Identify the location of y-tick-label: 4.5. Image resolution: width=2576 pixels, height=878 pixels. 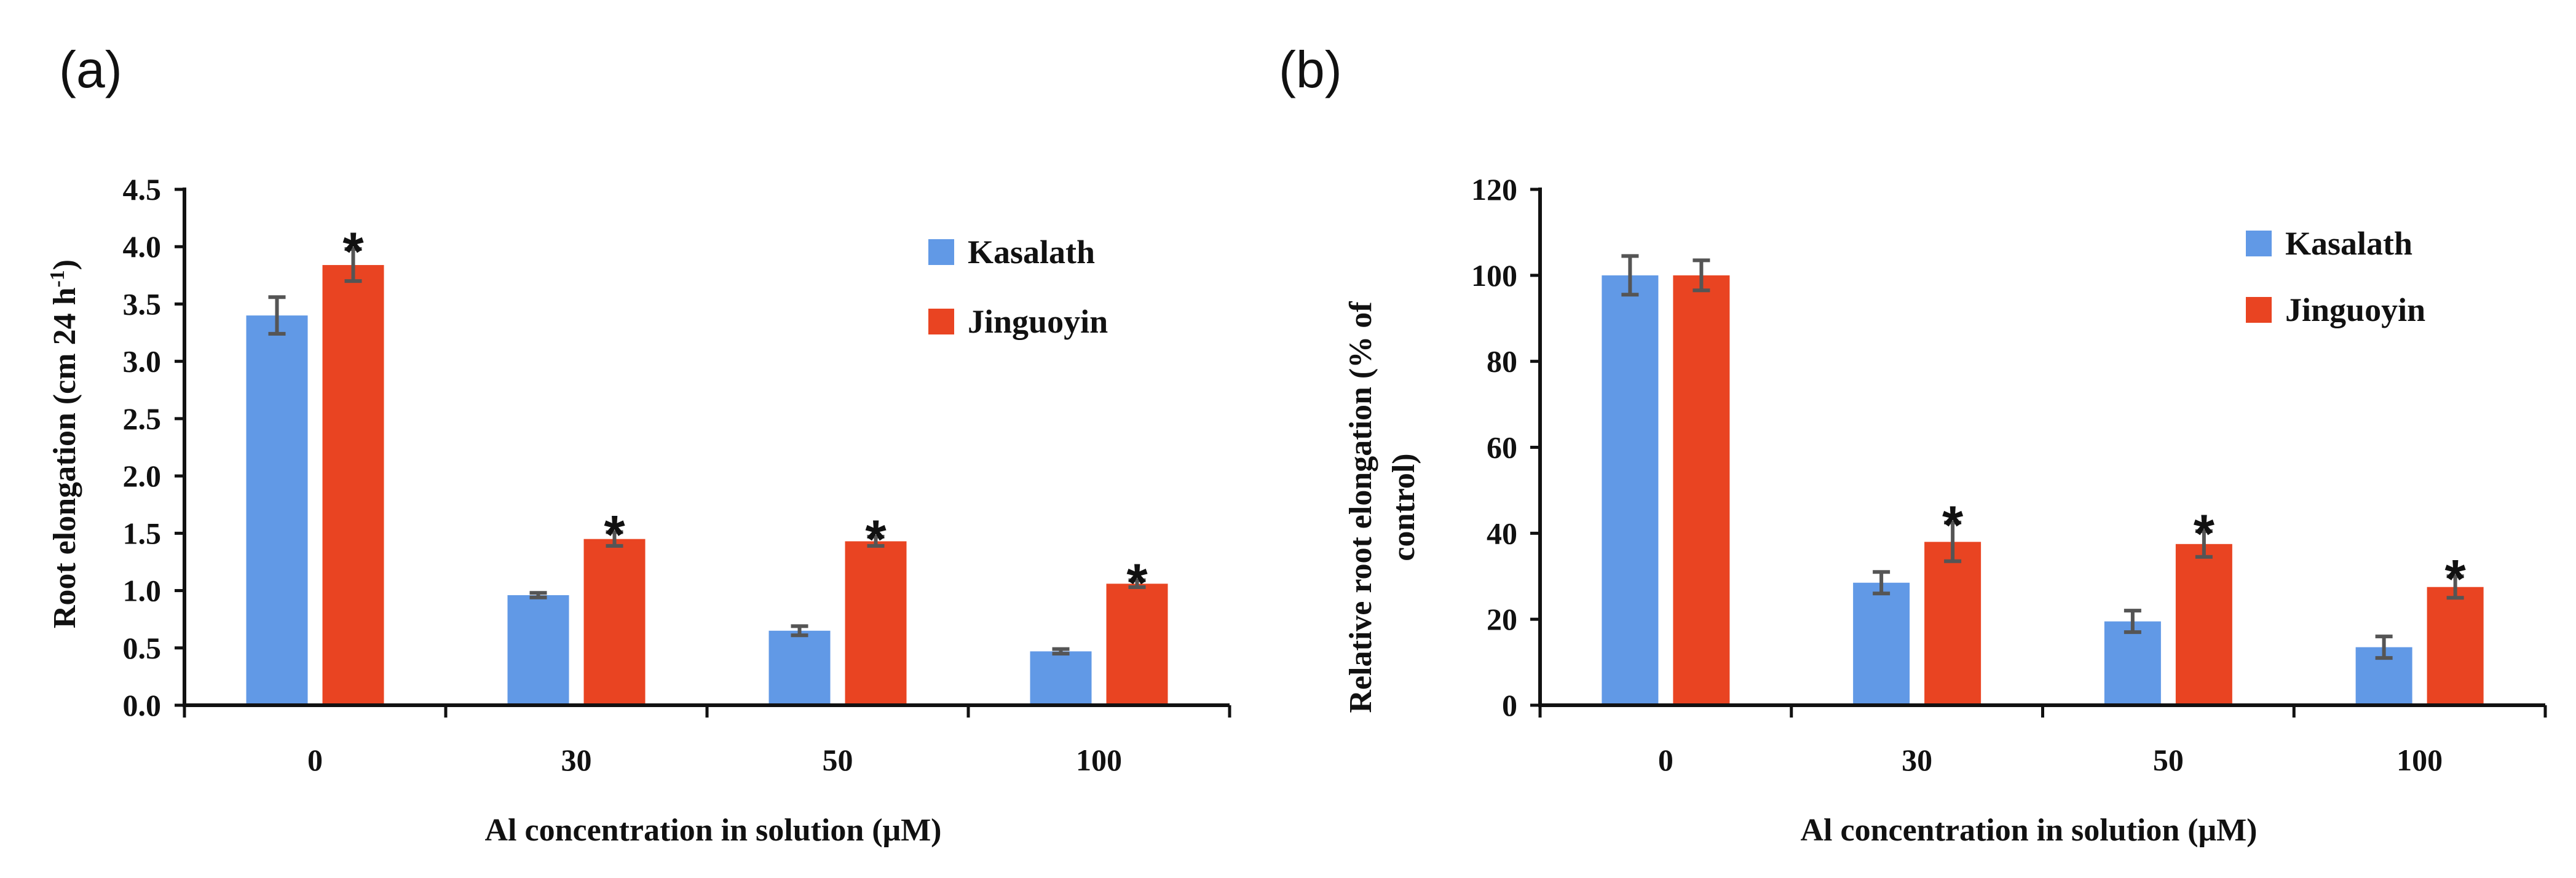
(142, 190).